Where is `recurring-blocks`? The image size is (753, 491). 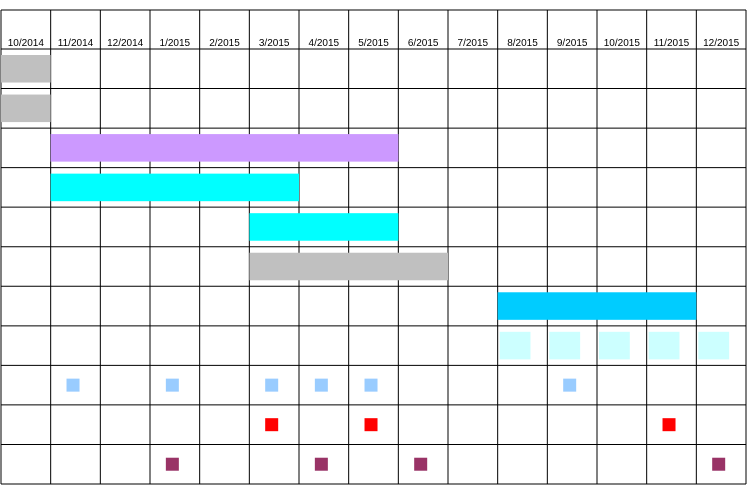
recurring-blocks is located at coordinates (614, 345).